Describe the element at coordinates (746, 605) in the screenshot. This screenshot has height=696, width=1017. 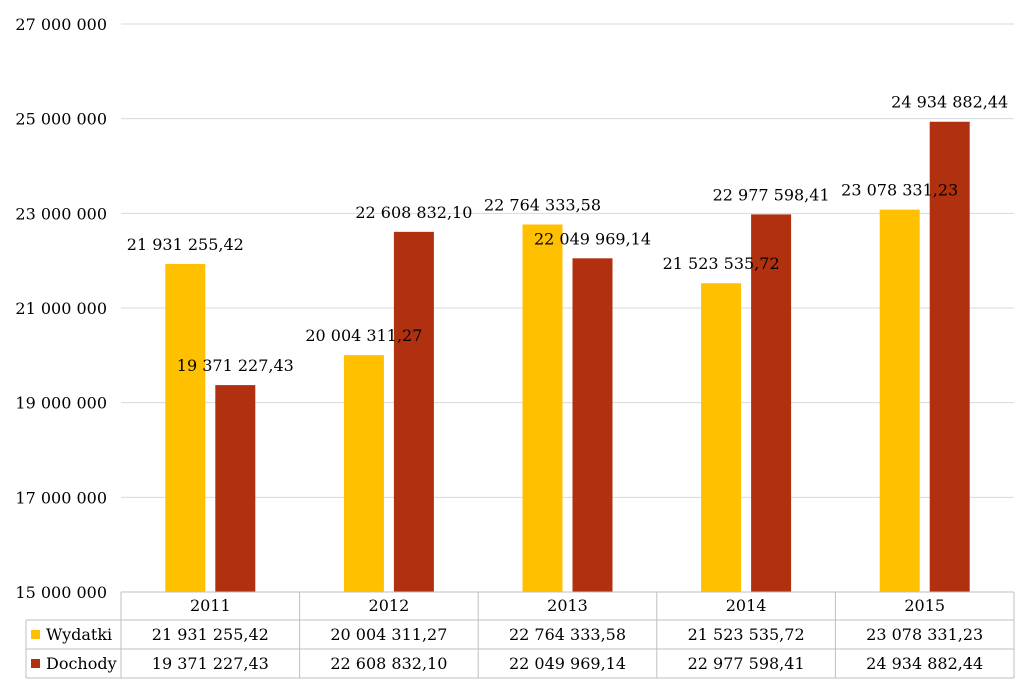
I see `x-tick-label: 2014` at that location.